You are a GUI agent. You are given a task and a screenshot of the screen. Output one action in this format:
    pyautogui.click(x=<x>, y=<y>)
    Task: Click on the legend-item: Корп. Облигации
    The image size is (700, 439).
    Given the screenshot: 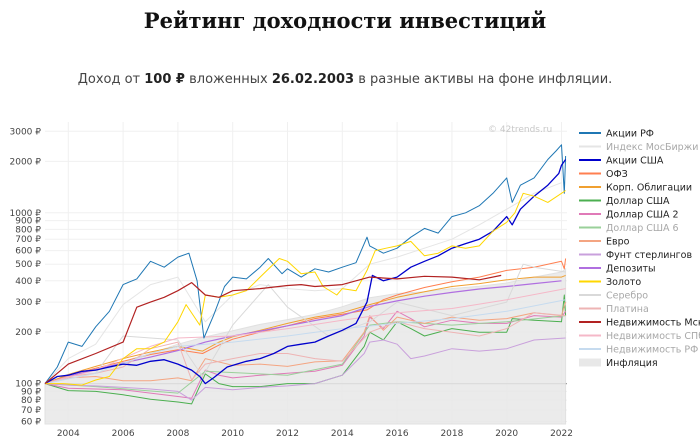 What is the action you would take?
    pyautogui.click(x=635, y=188)
    